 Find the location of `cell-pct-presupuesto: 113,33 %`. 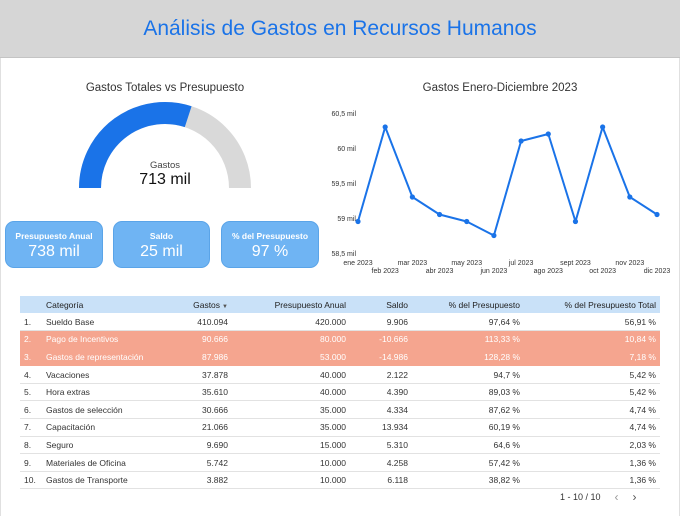

cell-pct-presupuesto: 113,33 % is located at coordinates (468, 339).